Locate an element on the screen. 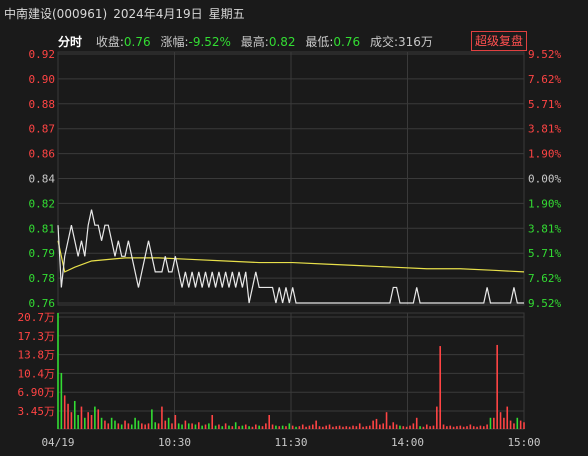 The height and width of the screenshot is (456, 588). pct-tick-label: 0.00% is located at coordinates (544, 179).